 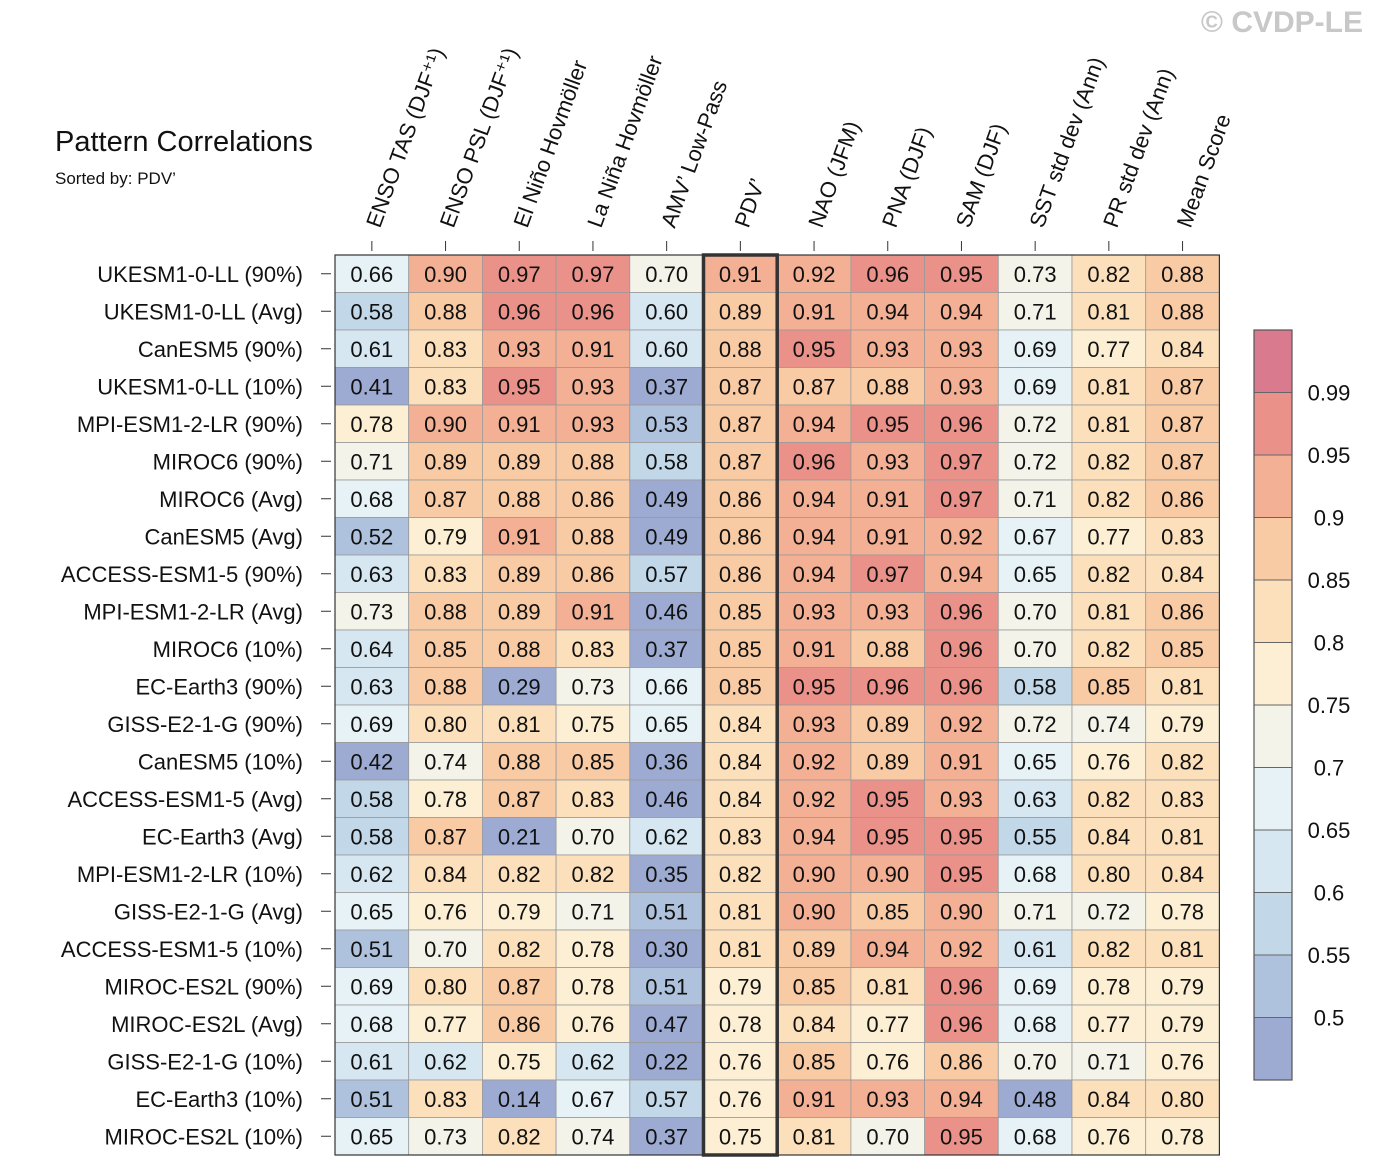 What do you see at coordinates (1108, 536) in the screenshot?
I see `cell-value-label: 0.77` at bounding box center [1108, 536].